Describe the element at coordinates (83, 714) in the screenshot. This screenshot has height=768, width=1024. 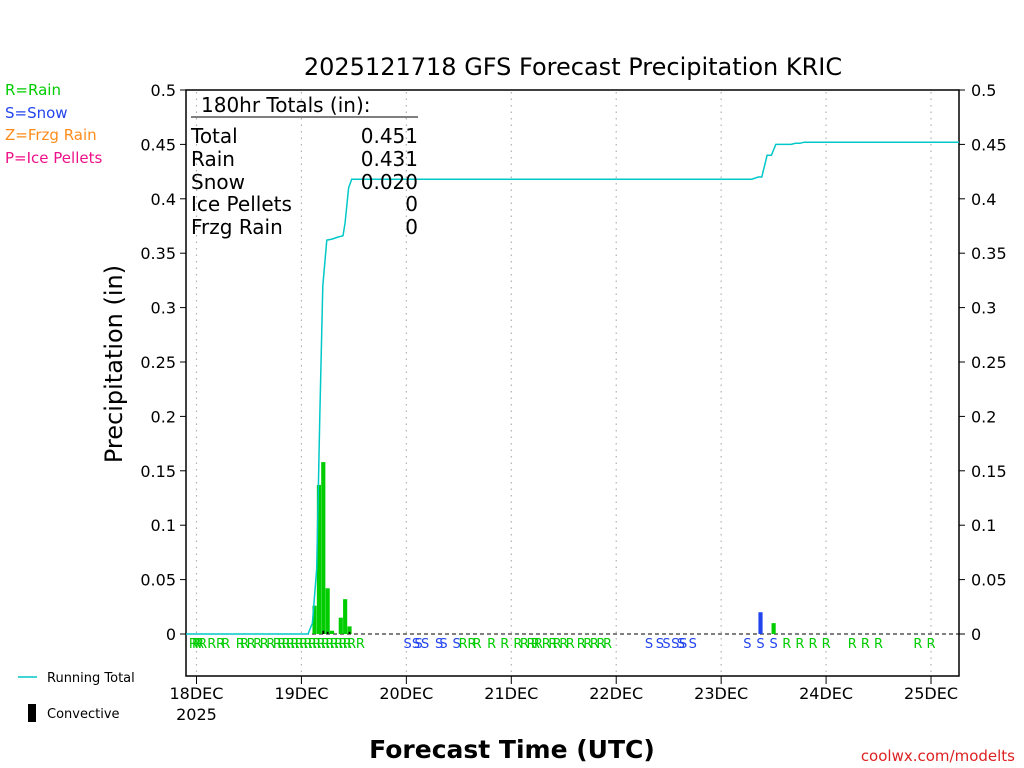
I see `convective-legend-label: Convective` at that location.